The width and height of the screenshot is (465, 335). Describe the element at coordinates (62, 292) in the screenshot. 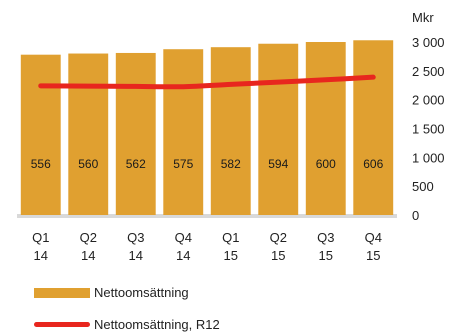

I see `legend-swatch-bars` at that location.